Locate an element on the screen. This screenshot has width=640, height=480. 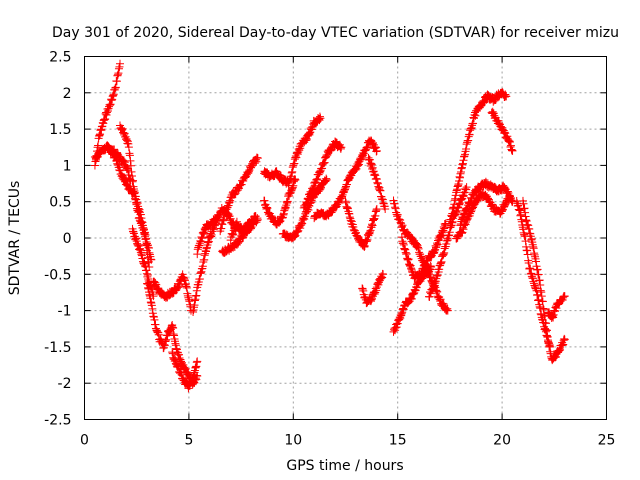
x-tick-label: 20 is located at coordinates (502, 441).